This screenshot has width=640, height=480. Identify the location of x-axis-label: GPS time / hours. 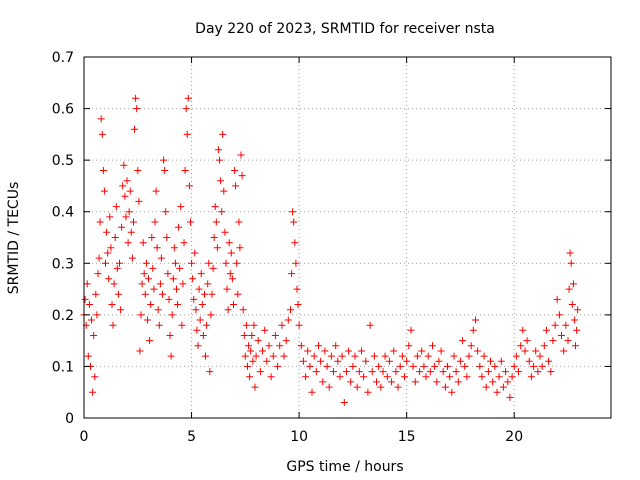
(344, 467).